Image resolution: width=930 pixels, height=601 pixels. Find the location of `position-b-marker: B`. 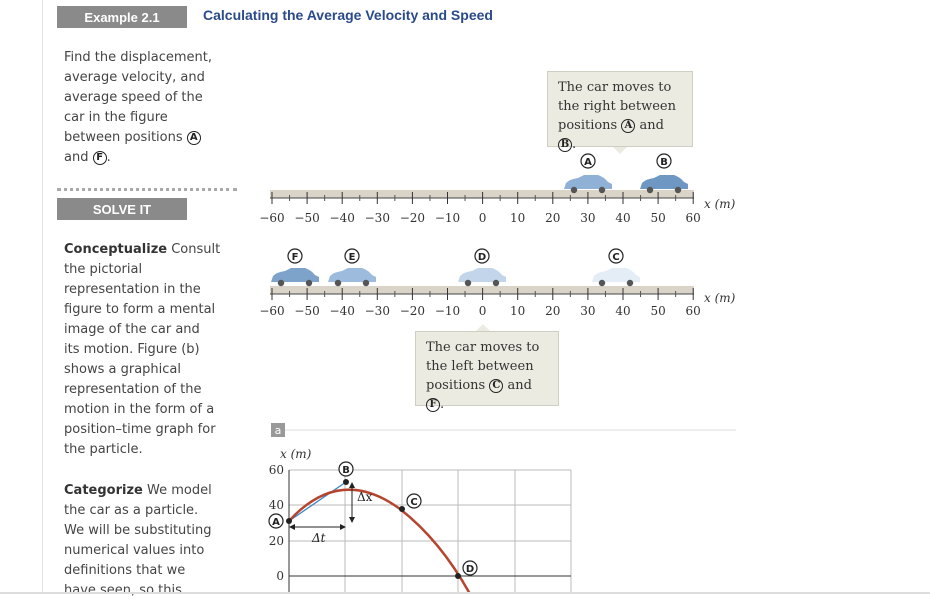

position-b-marker: B is located at coordinates (565, 144).